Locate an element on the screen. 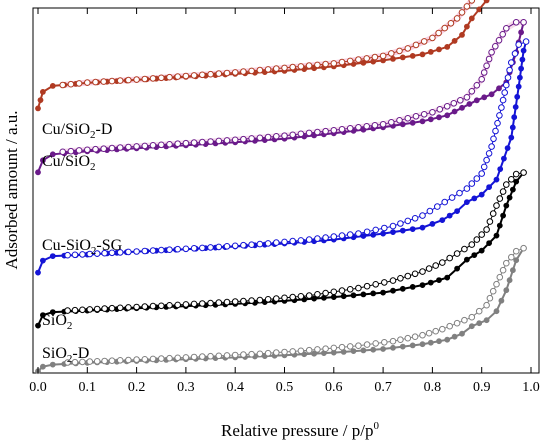 This screenshot has height=447, width=550. x-axis-title: Relative pressure / p/p0 is located at coordinates (300, 430).